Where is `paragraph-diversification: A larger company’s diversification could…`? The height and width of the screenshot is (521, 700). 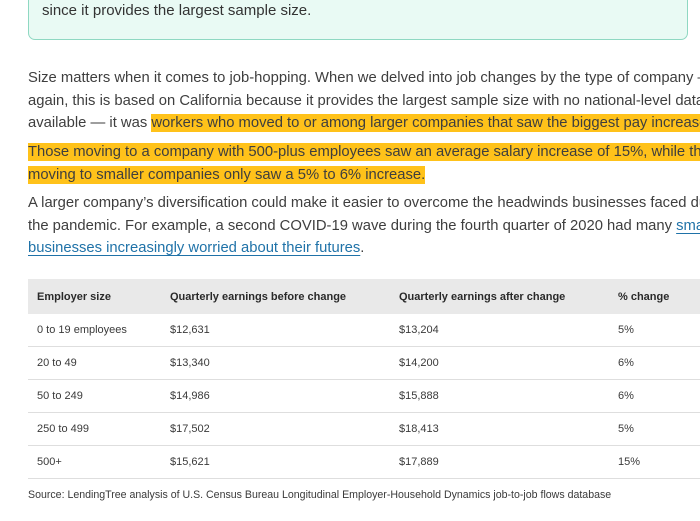
paragraph-diversification: A larger company’s diversification could… is located at coordinates (364, 226).